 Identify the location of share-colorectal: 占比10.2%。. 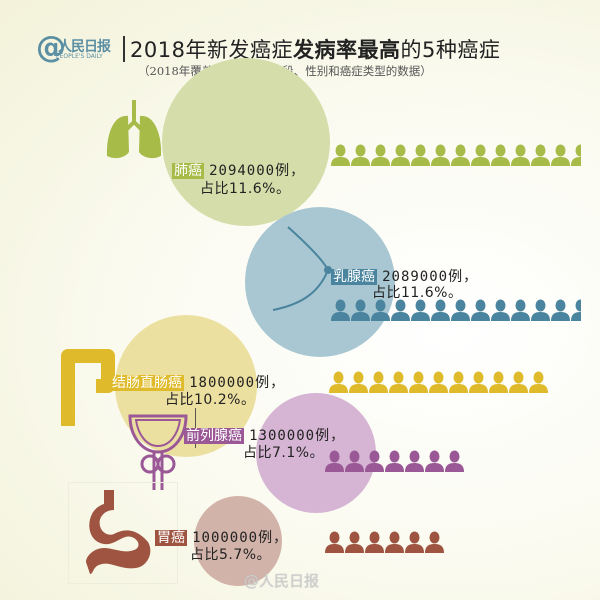
(210, 400).